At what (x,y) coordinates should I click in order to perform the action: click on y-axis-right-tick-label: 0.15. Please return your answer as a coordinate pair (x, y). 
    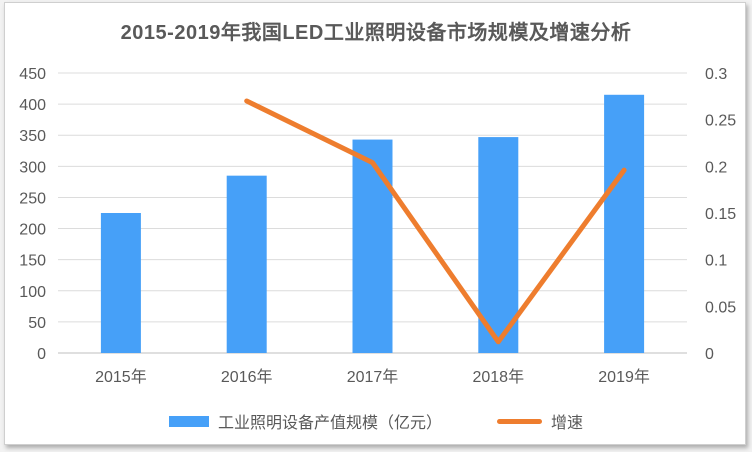
    Looking at the image, I should click on (720, 214).